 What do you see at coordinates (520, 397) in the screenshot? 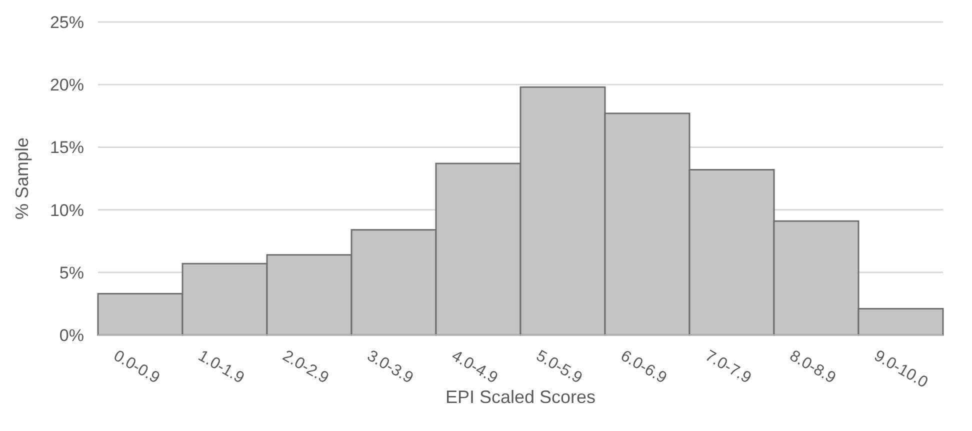
I see `x-axis-title: EPI Scaled Scores` at bounding box center [520, 397].